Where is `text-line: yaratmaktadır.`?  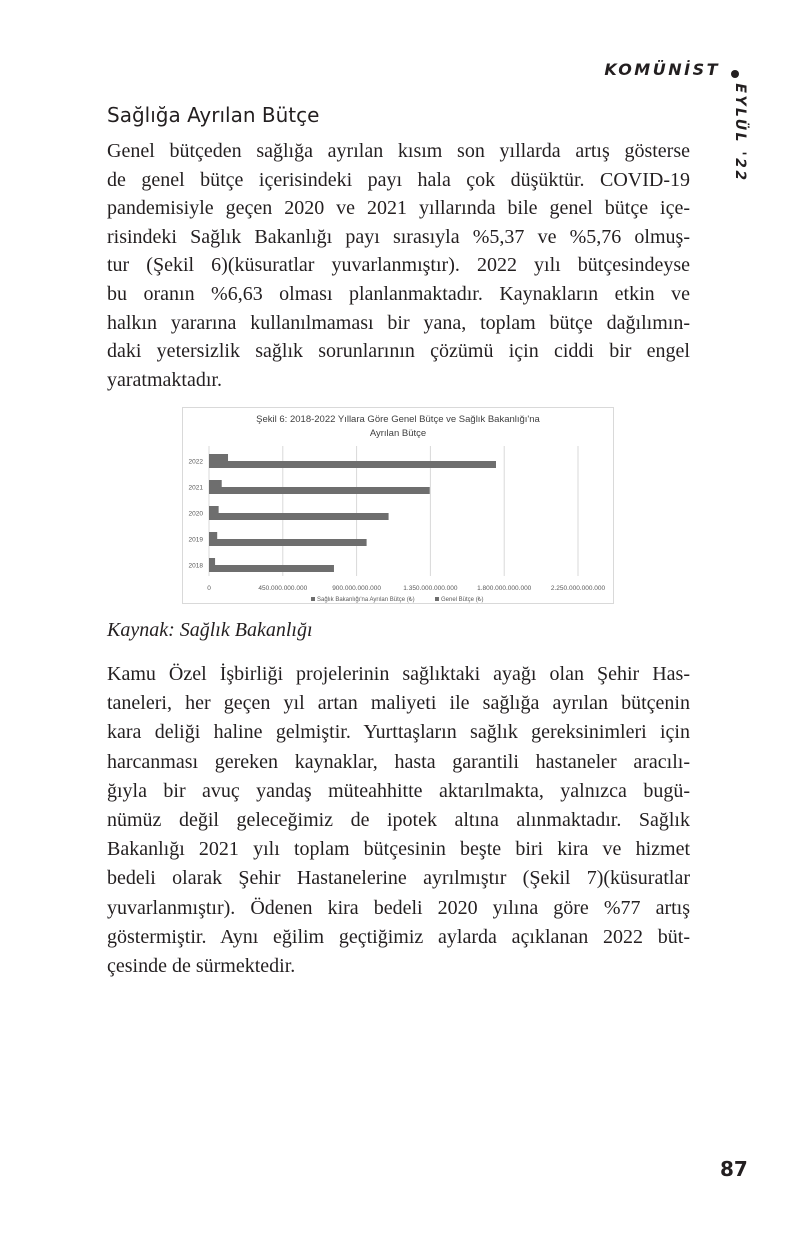 text-line: yaratmaktadır. is located at coordinates (164, 379).